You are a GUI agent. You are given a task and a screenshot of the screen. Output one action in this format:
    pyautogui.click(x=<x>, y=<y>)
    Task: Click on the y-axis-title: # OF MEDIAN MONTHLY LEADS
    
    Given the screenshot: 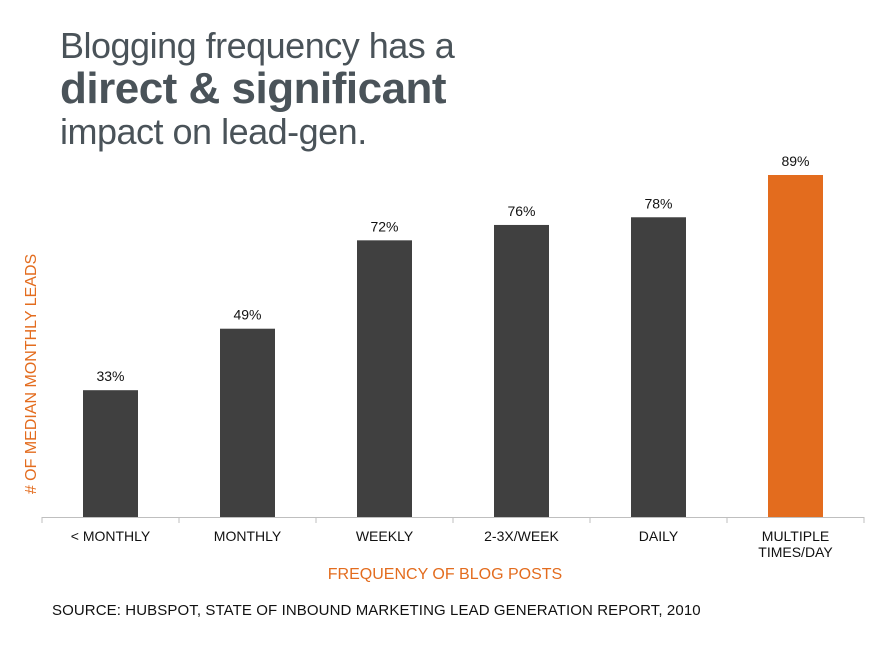 What is the action you would take?
    pyautogui.click(x=31, y=374)
    